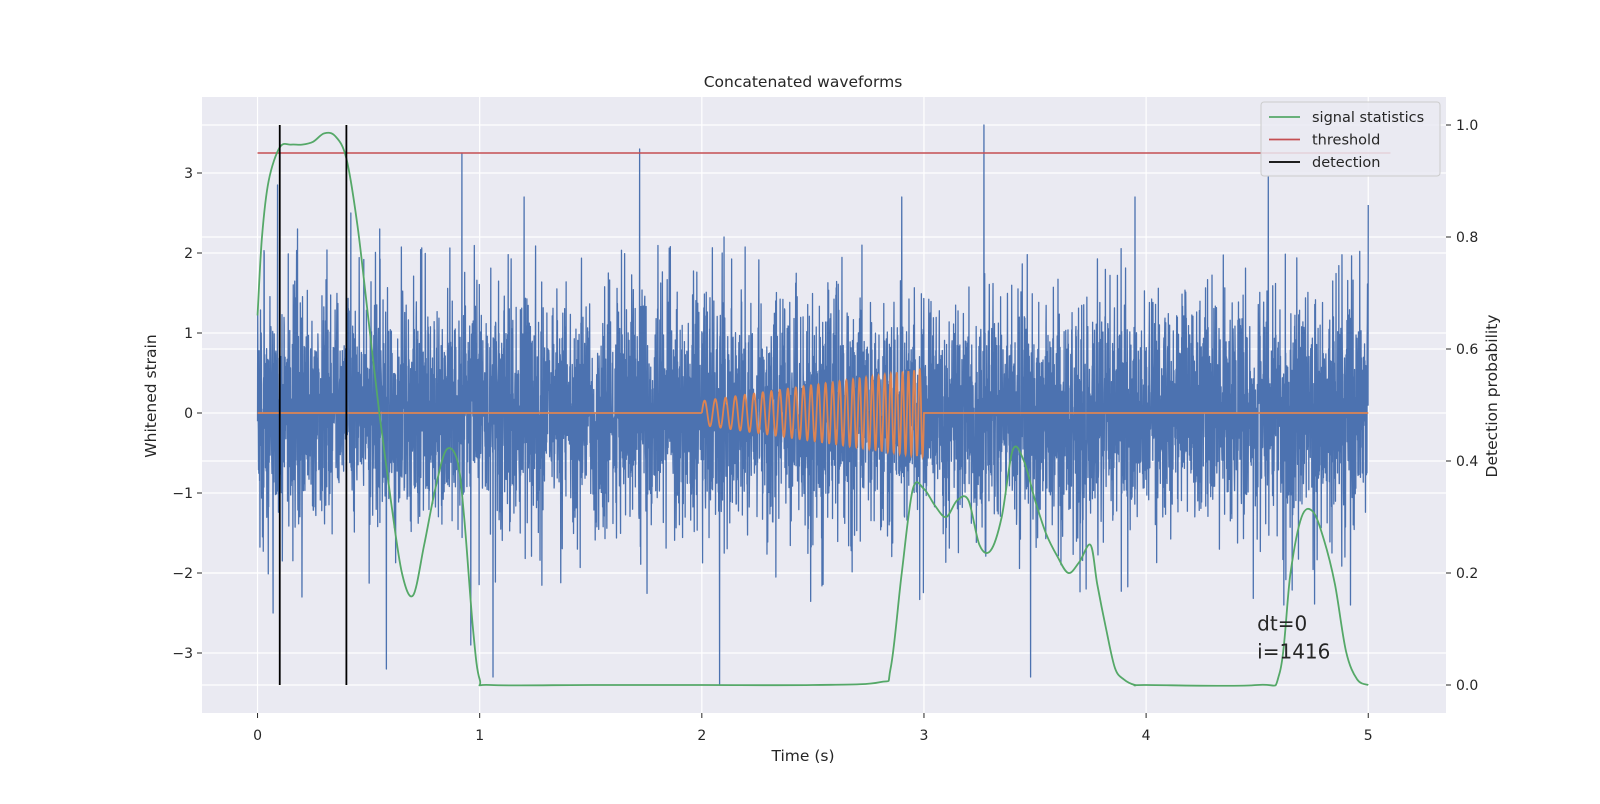 The width and height of the screenshot is (1600, 804). I want to click on x-tick-label: 2, so click(701, 736).